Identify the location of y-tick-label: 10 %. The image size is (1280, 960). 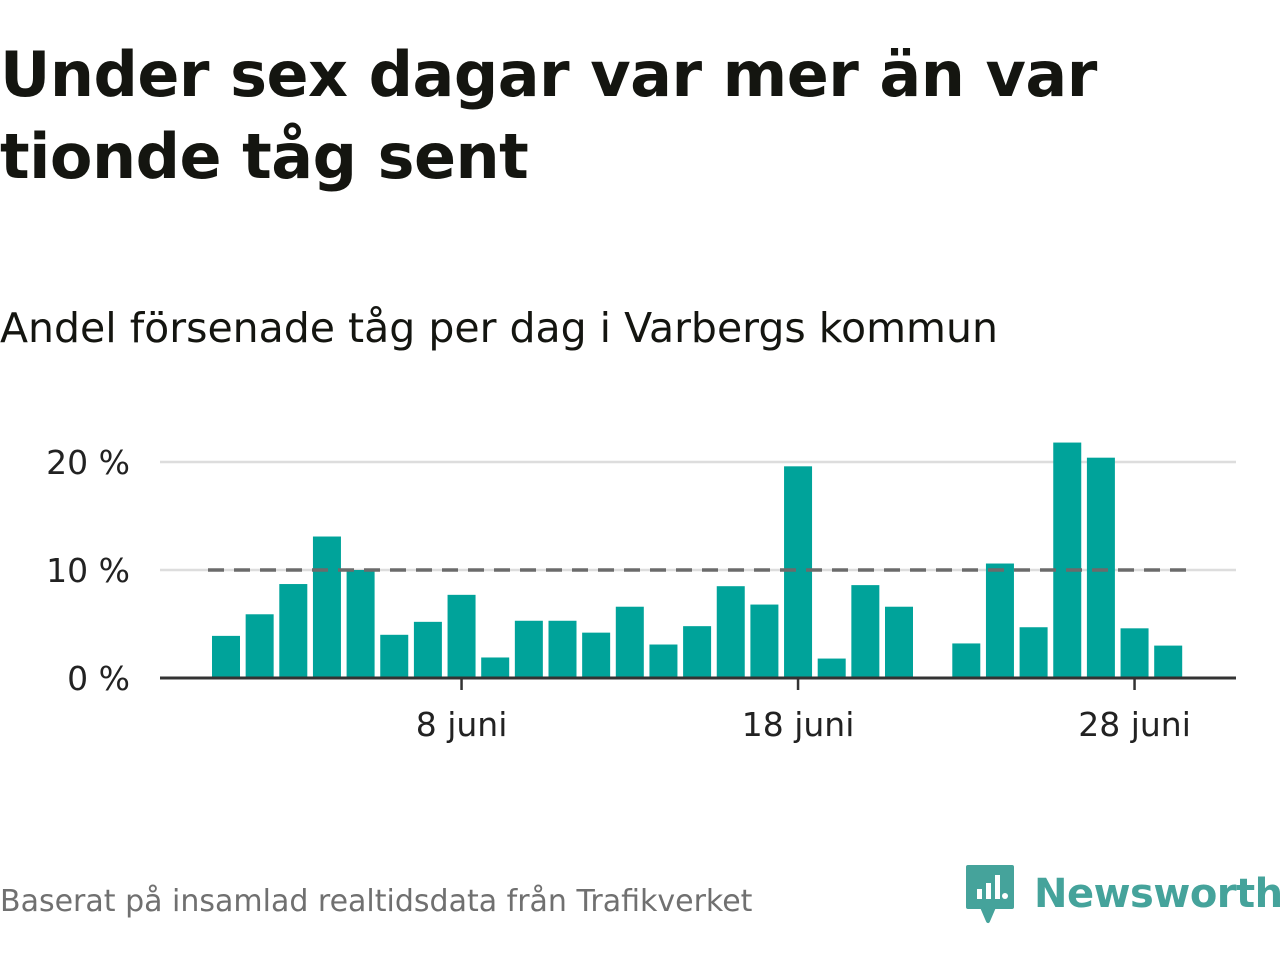
(88, 570).